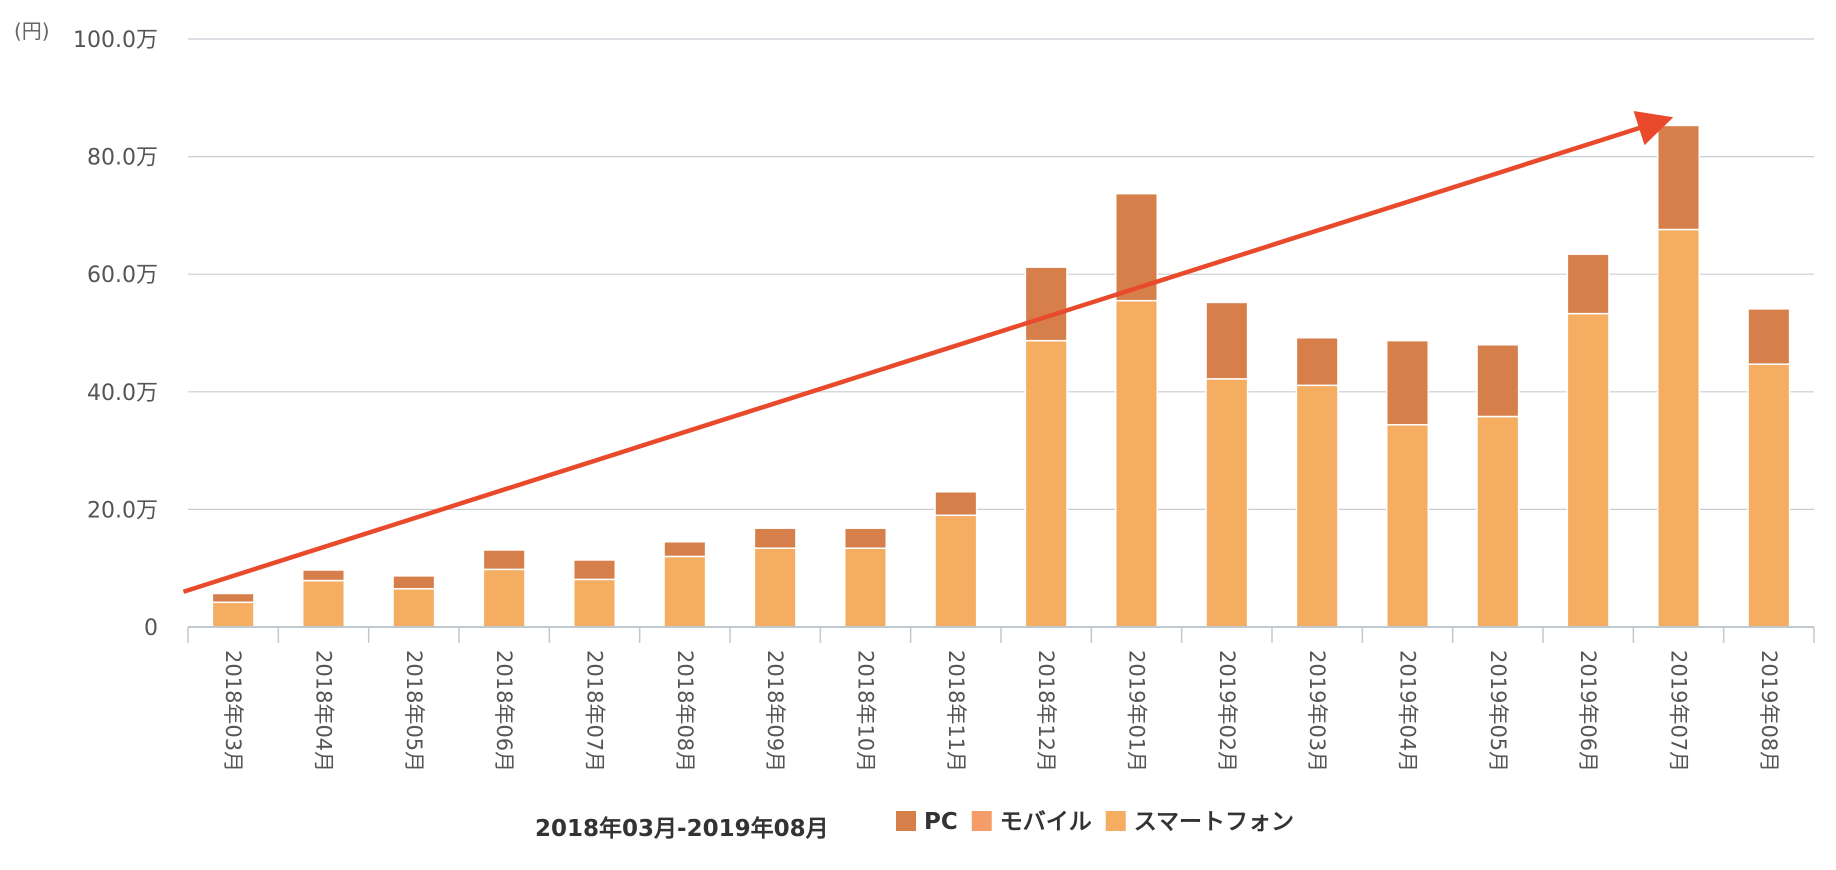 The height and width of the screenshot is (870, 1836). I want to click on x-tick-label: 2019年05月, so click(1498, 711).